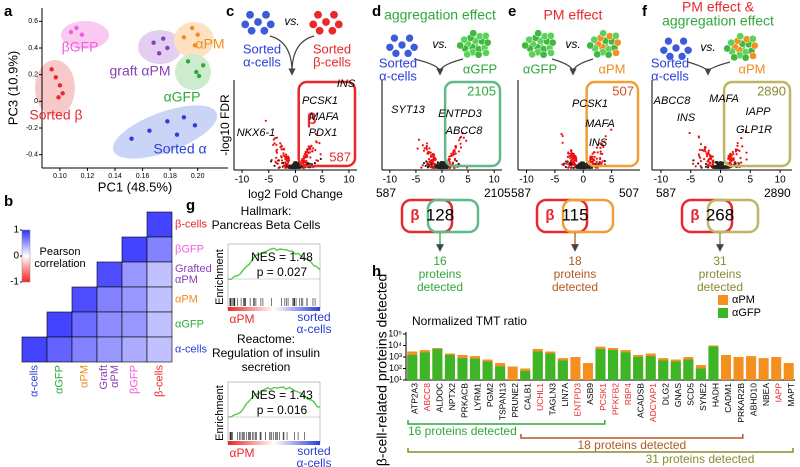  I want to click on y-axis-label: Normalized TMT ratio, so click(469, 321).